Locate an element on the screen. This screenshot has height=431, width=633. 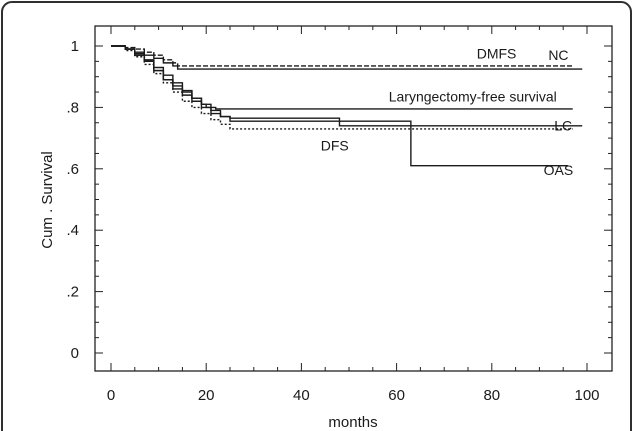
x-tick-label: 40 is located at coordinates (301, 395).